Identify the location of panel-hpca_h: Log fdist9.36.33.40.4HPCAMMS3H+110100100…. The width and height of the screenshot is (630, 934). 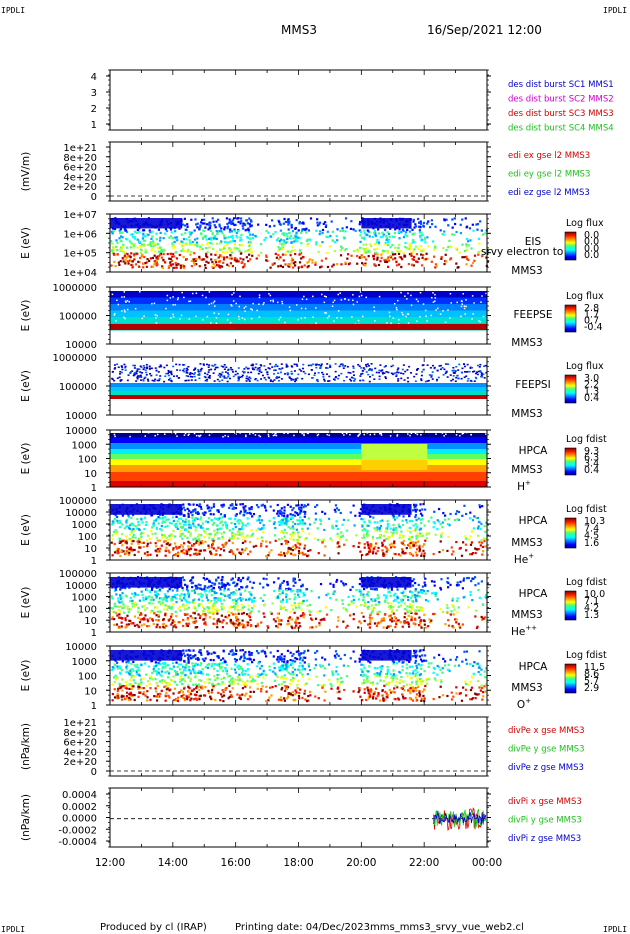
(313, 460).